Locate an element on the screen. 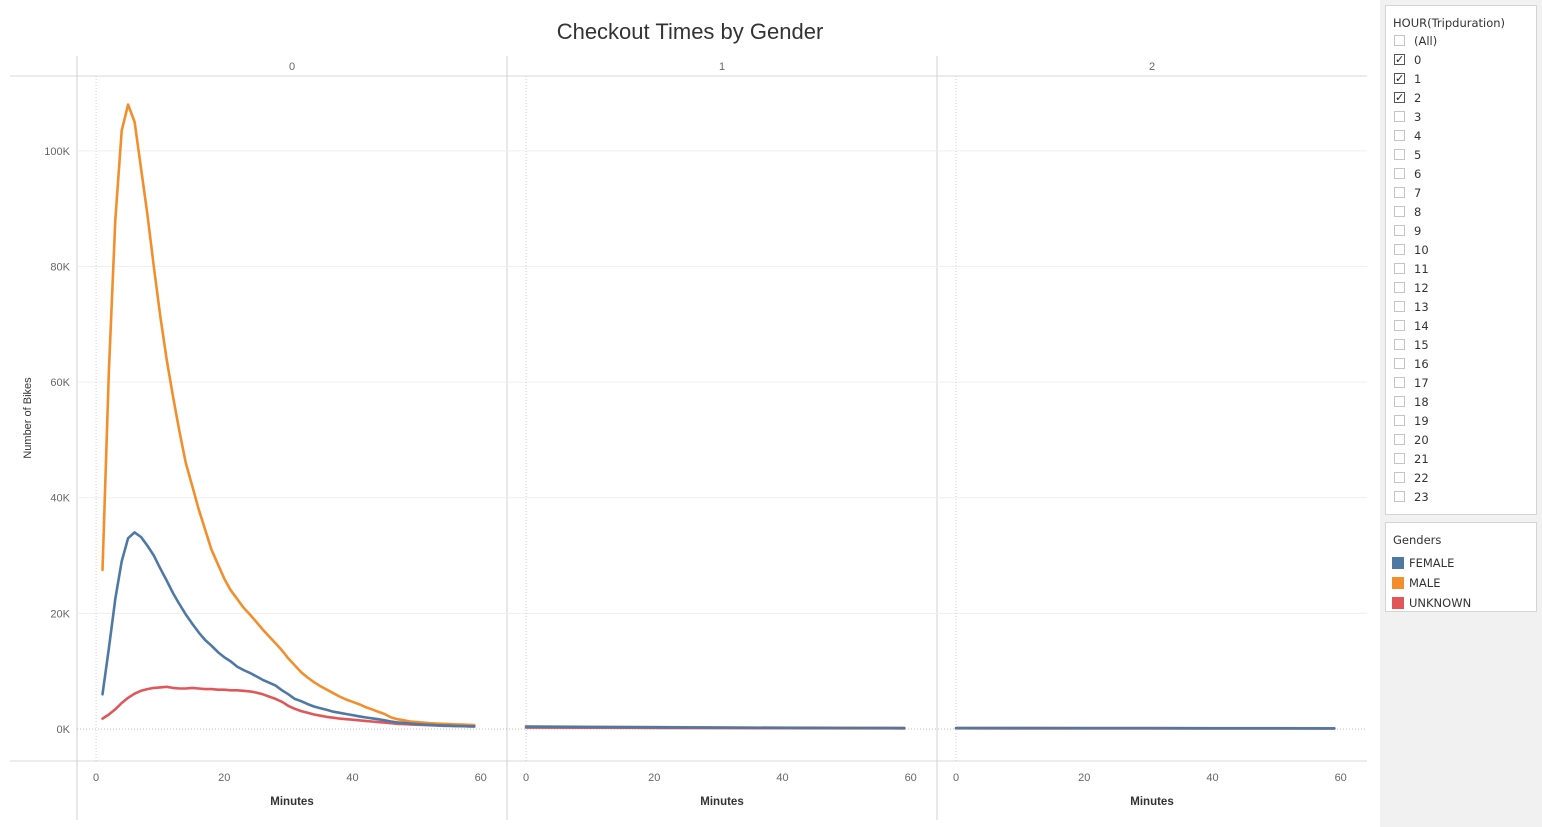 The image size is (1542, 827). filter-item-label: 6 is located at coordinates (1418, 174).